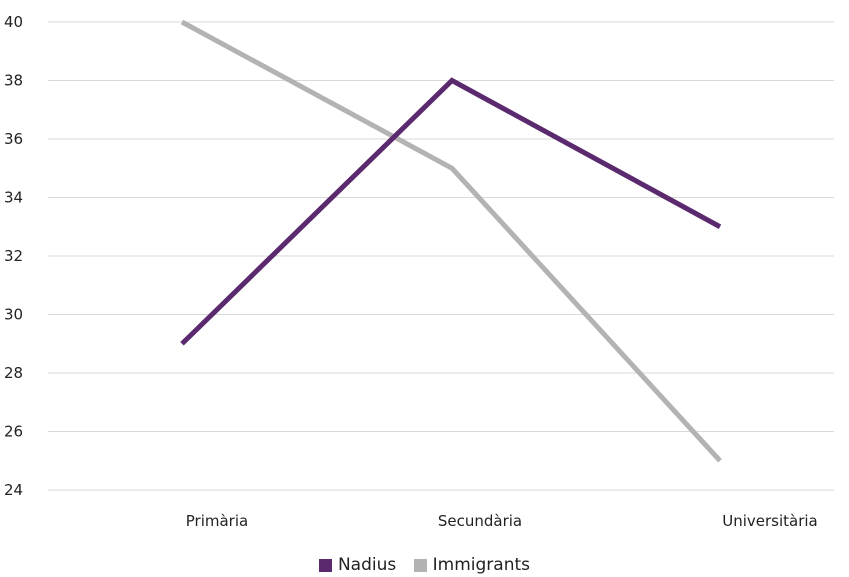 Image resolution: width=849 pixels, height=577 pixels. I want to click on y-tick-label: 36, so click(13, 139).